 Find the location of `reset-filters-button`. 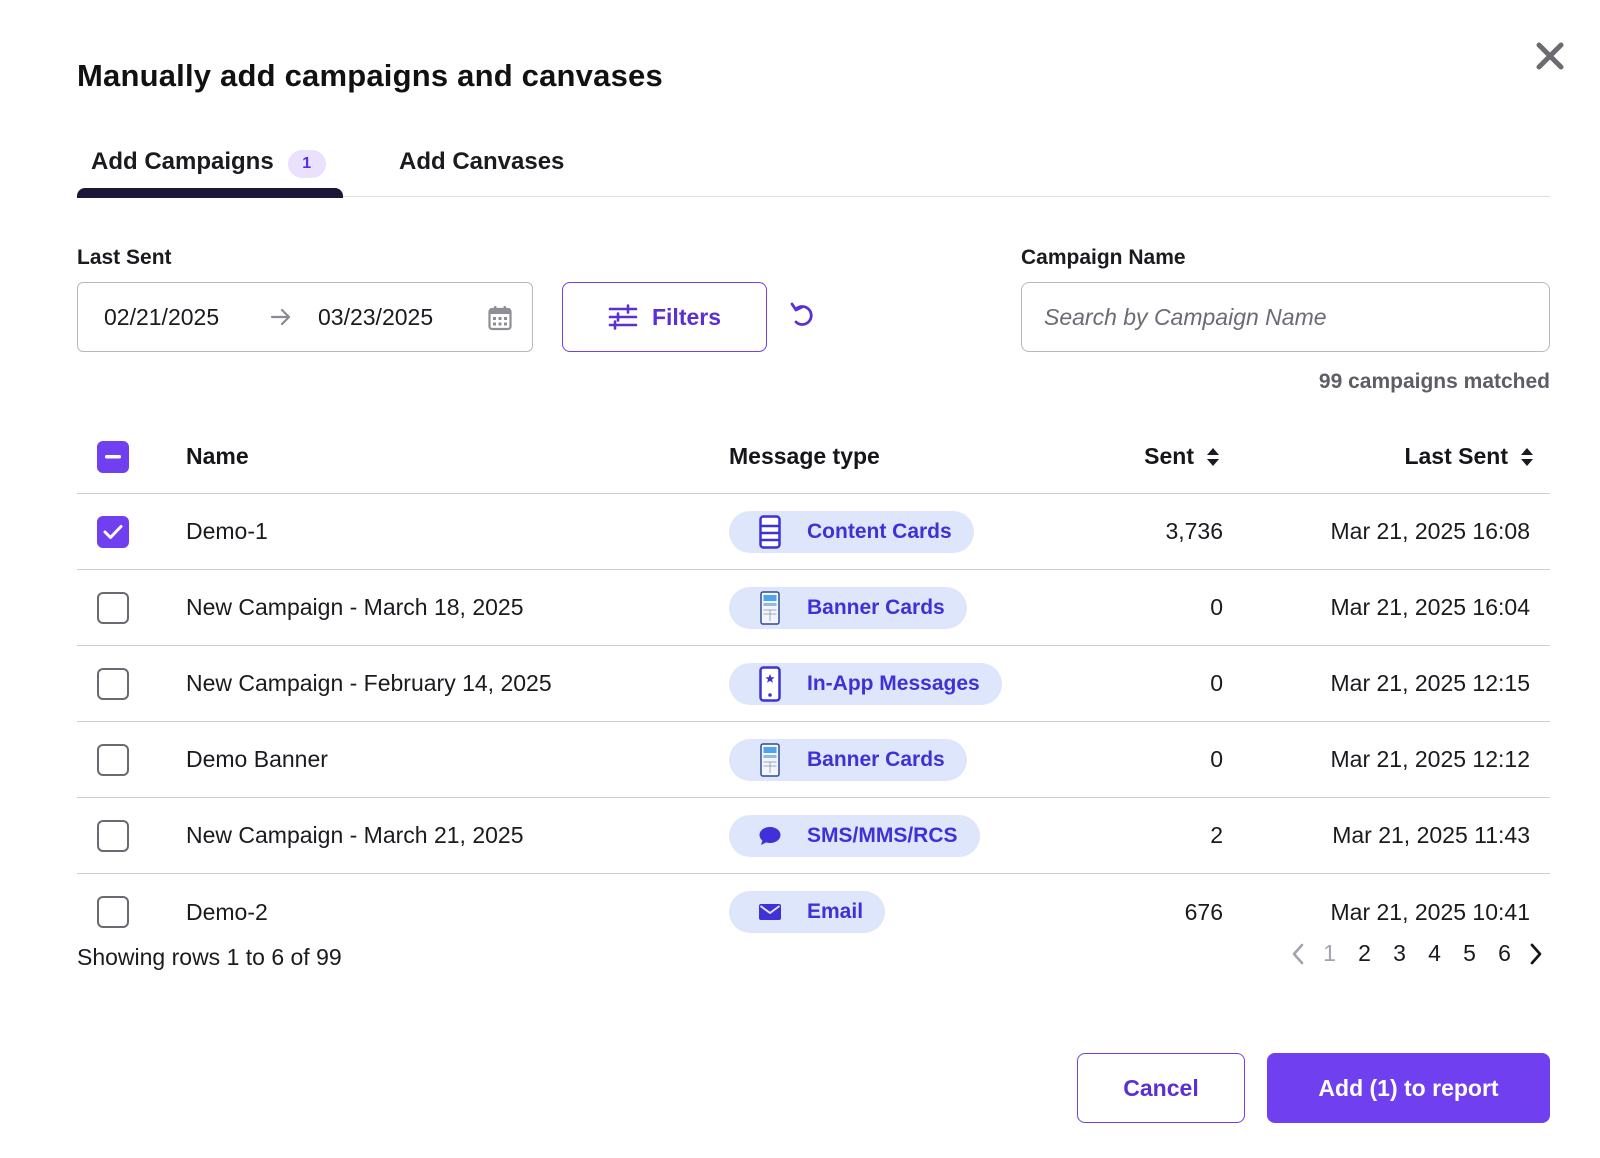

reset-filters-button is located at coordinates (803, 315).